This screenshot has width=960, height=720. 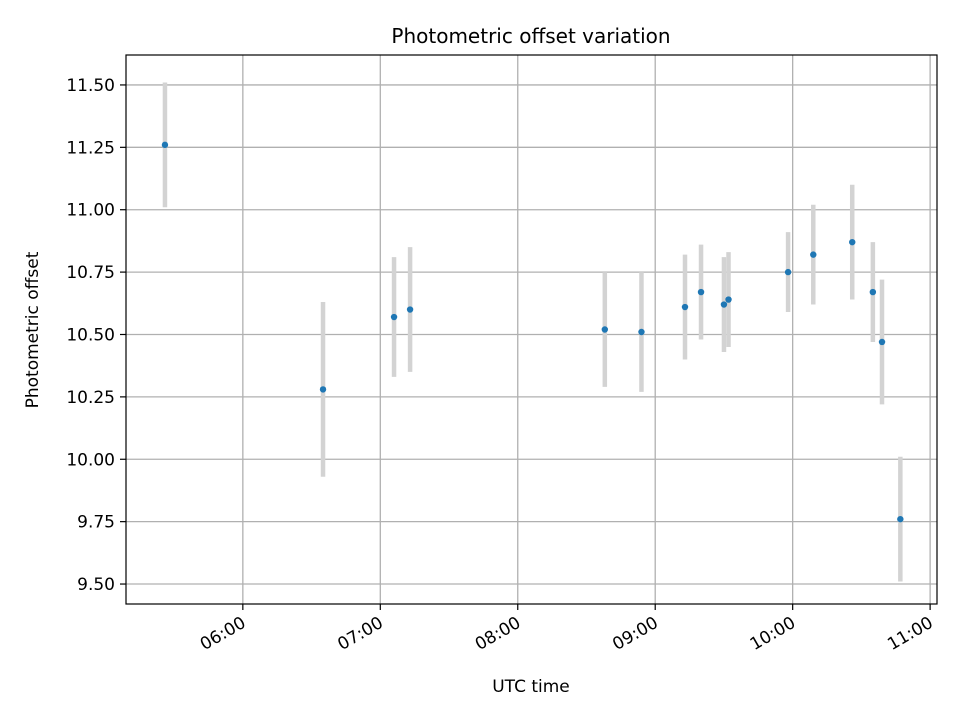 What do you see at coordinates (90, 460) in the screenshot?
I see `y-tick-label: 10.00` at bounding box center [90, 460].